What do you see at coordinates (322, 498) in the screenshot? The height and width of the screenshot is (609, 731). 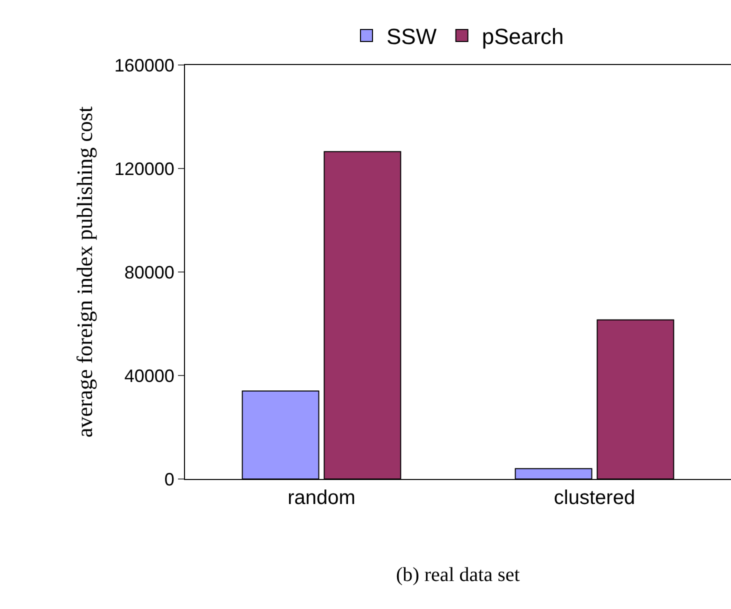 I see `x-tick-label: random` at bounding box center [322, 498].